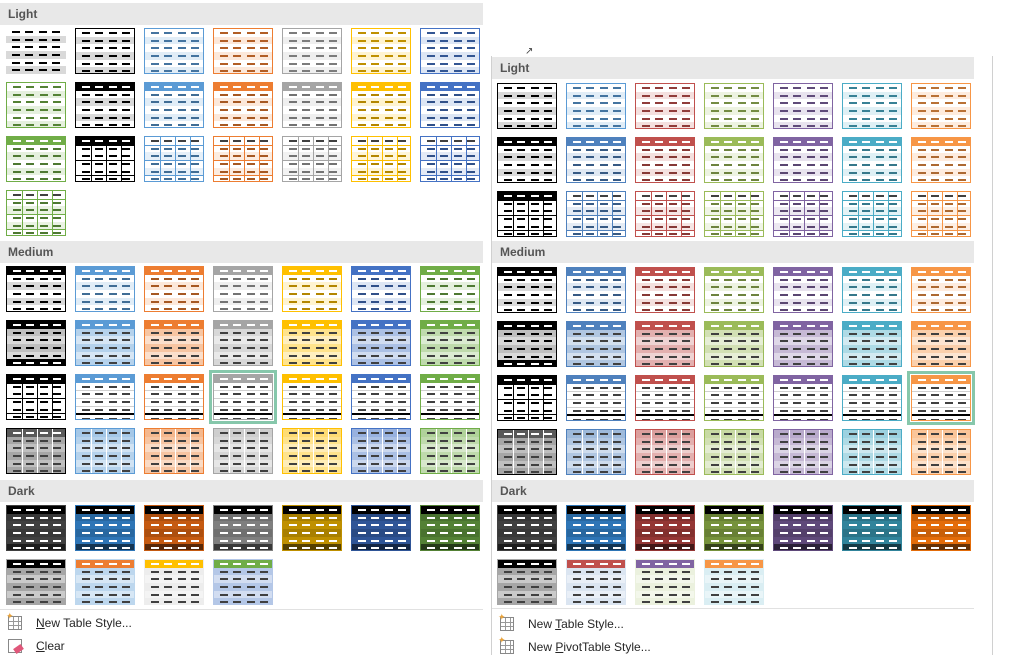  Describe the element at coordinates (36, 646) in the screenshot. I see `clear-menu-item: Clear` at that location.